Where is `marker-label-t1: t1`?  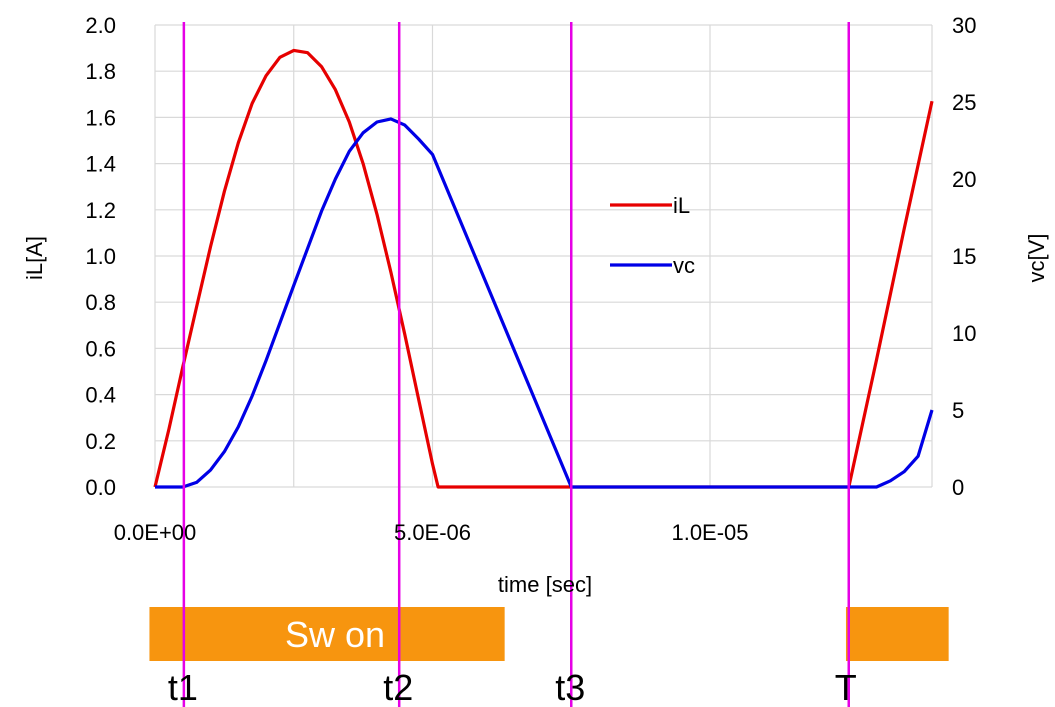 marker-label-t1: t1 is located at coordinates (183, 687).